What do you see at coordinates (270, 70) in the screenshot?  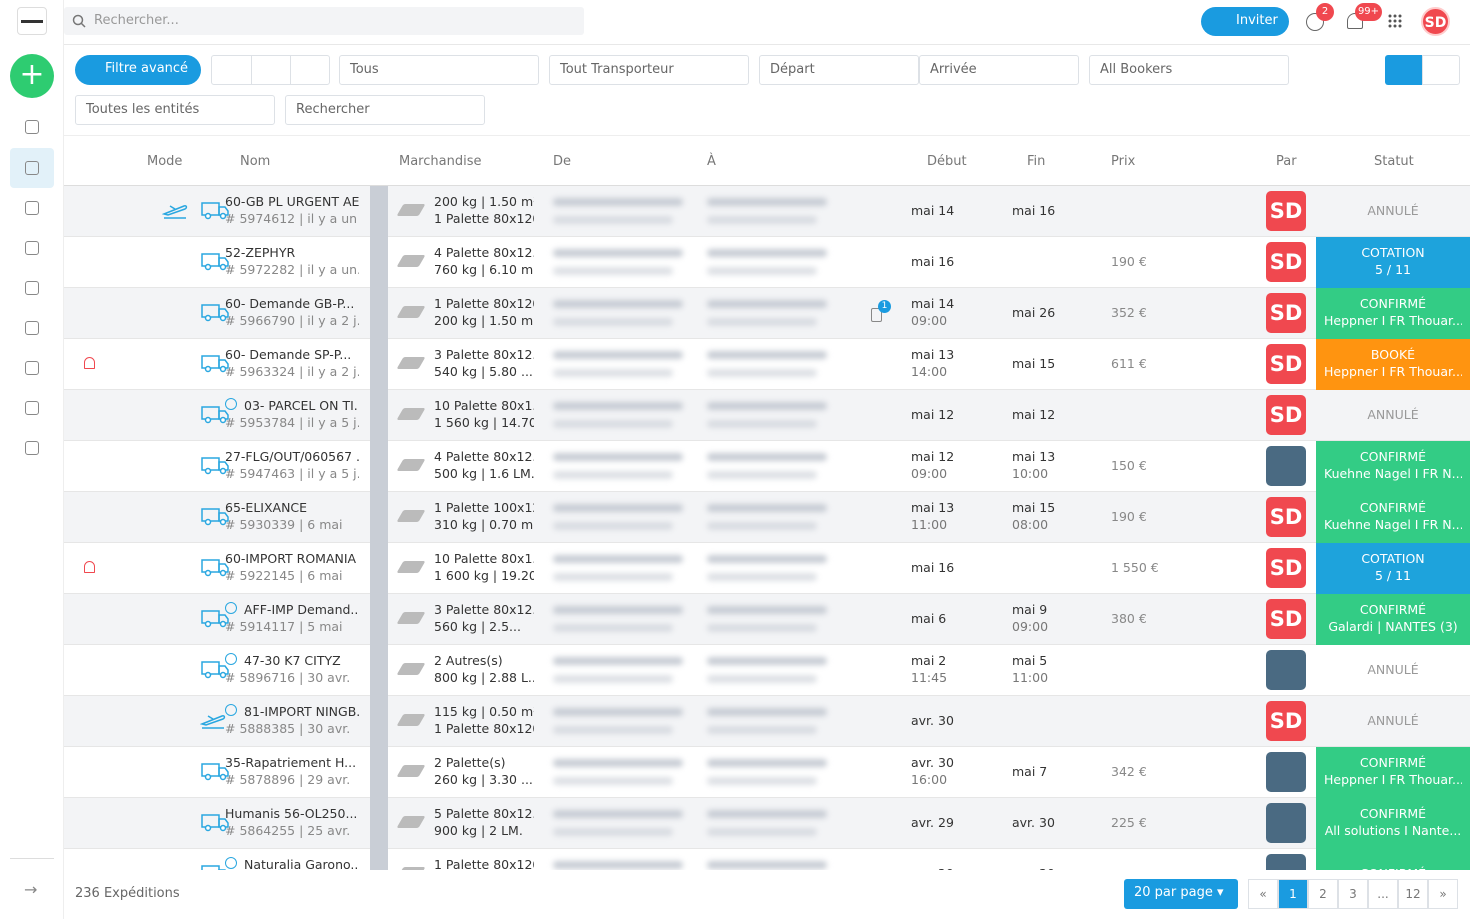 I see `mode-toggle` at bounding box center [270, 70].